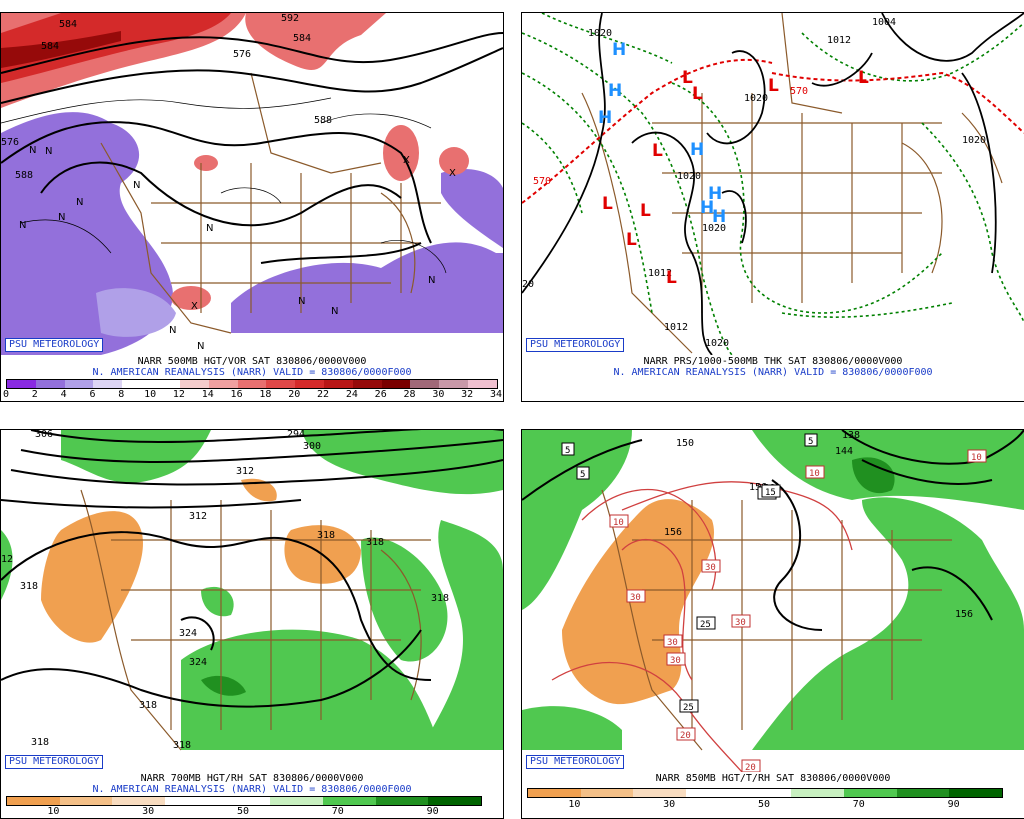 The height and width of the screenshot is (819, 1024). I want to click on isobar-label: 20, so click(528, 284).